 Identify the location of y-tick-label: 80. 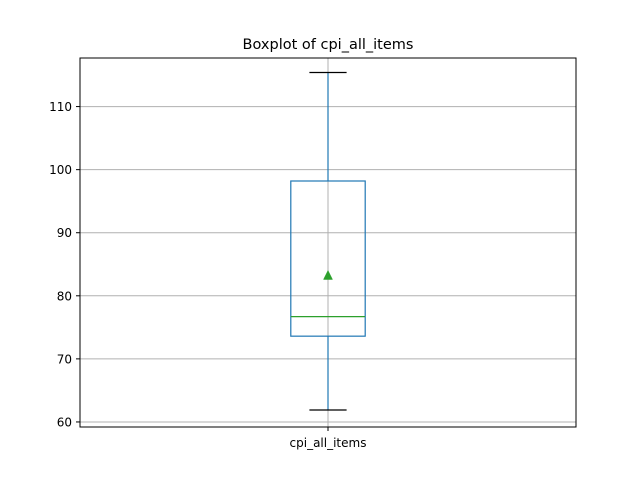
(64, 296).